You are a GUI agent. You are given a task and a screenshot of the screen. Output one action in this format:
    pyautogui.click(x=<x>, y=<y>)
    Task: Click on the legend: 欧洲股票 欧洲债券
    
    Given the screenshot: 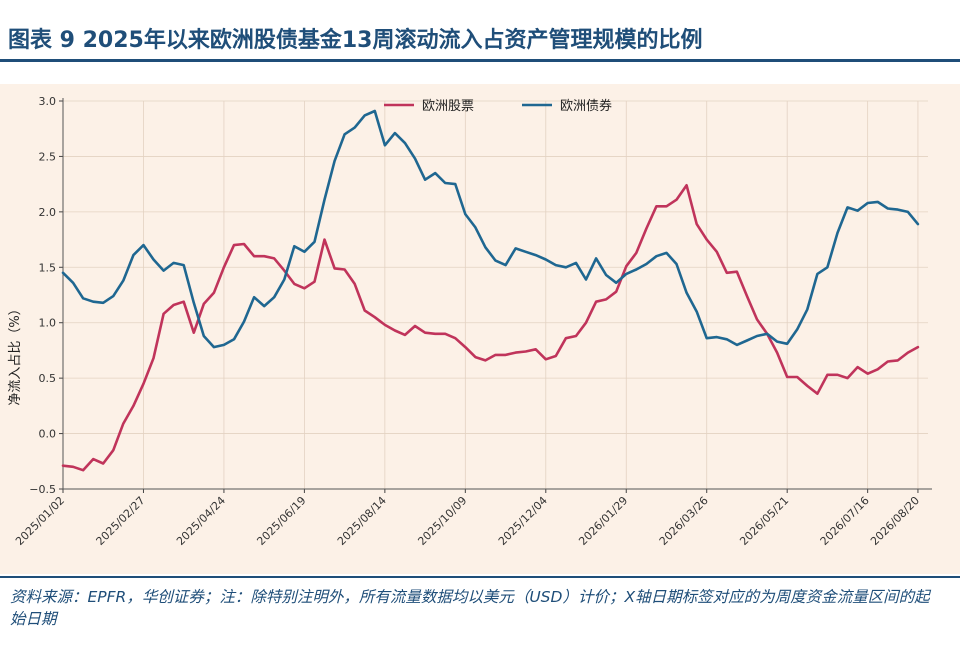 What is the action you would take?
    pyautogui.click(x=498, y=106)
    